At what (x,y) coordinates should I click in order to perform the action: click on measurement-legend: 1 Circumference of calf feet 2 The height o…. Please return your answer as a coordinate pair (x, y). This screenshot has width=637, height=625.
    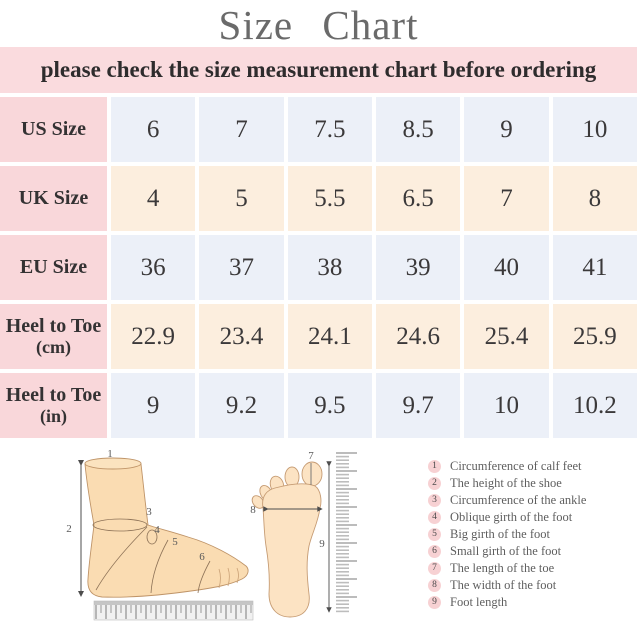
    Looking at the image, I should click on (531, 534).